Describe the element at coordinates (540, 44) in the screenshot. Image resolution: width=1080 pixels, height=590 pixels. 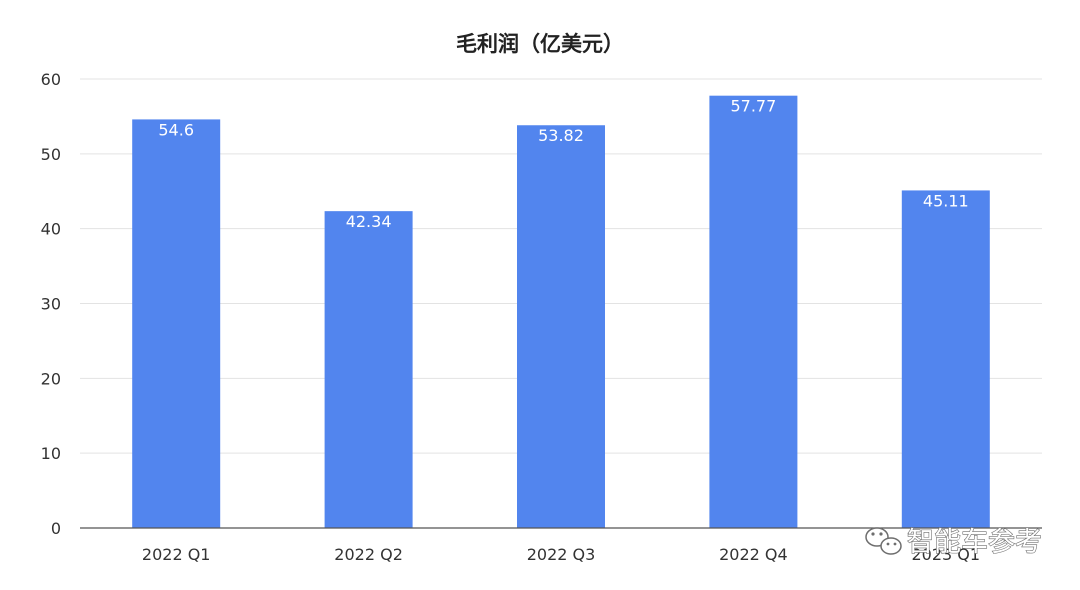
I see `chart-title: 毛利润（亿美元）` at that location.